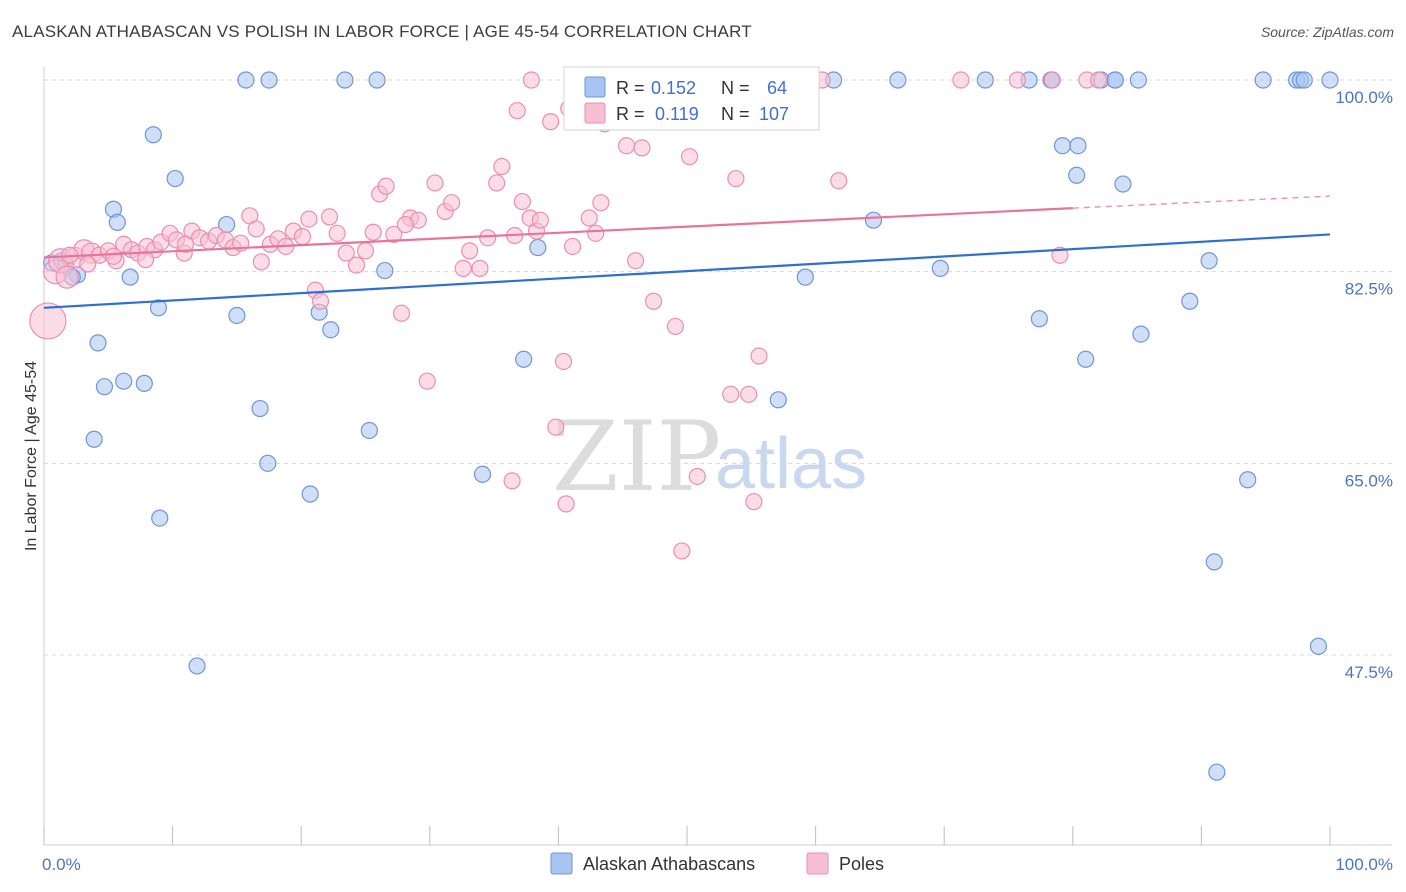  What do you see at coordinates (561, 863) in the screenshot?
I see `legend-swatch-alaskan` at bounding box center [561, 863].